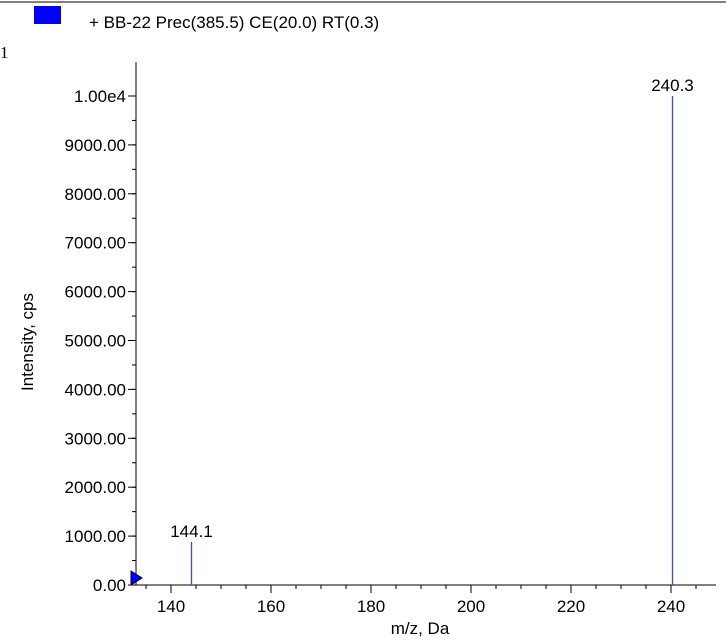 The image size is (726, 641). I want to click on legend: + BB-22 Prec(385.5) CE(20.0) RT(0.3), so click(206, 19).